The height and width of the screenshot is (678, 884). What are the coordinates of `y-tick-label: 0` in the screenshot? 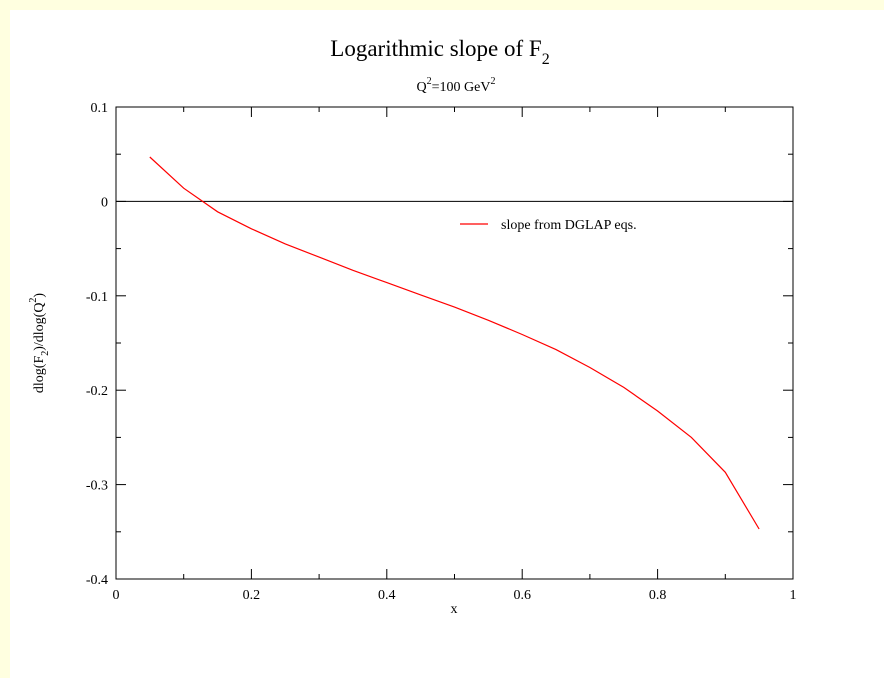 It's located at (104, 202).